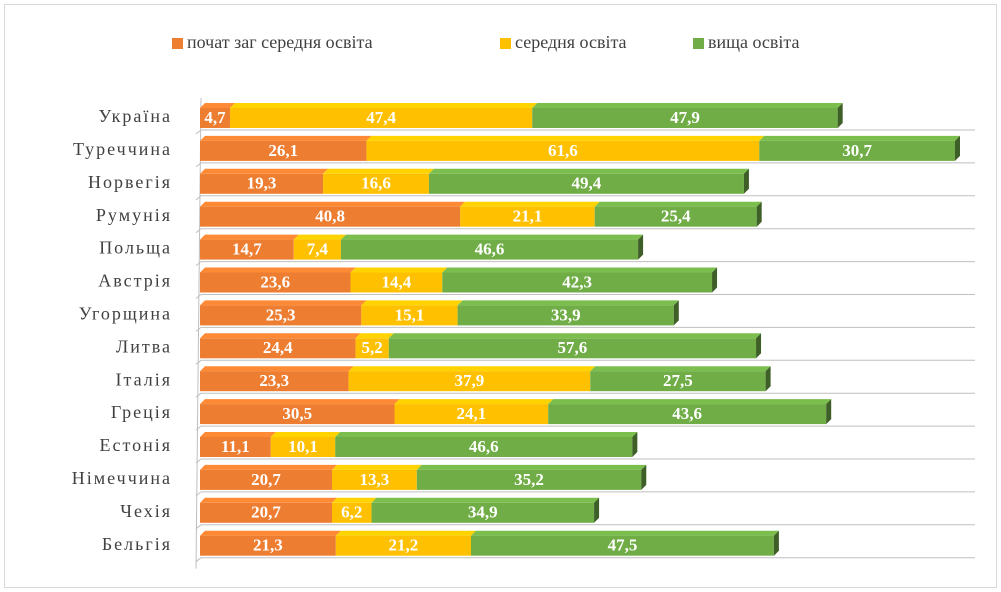  I want to click on data-label: 40,8, so click(330, 216).